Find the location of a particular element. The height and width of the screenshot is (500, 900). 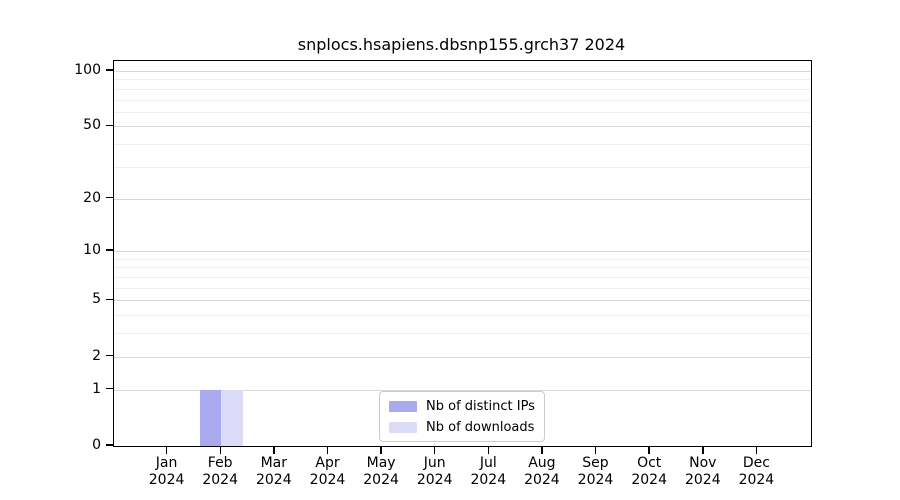

y-tick-label: 10 is located at coordinates (92, 250).